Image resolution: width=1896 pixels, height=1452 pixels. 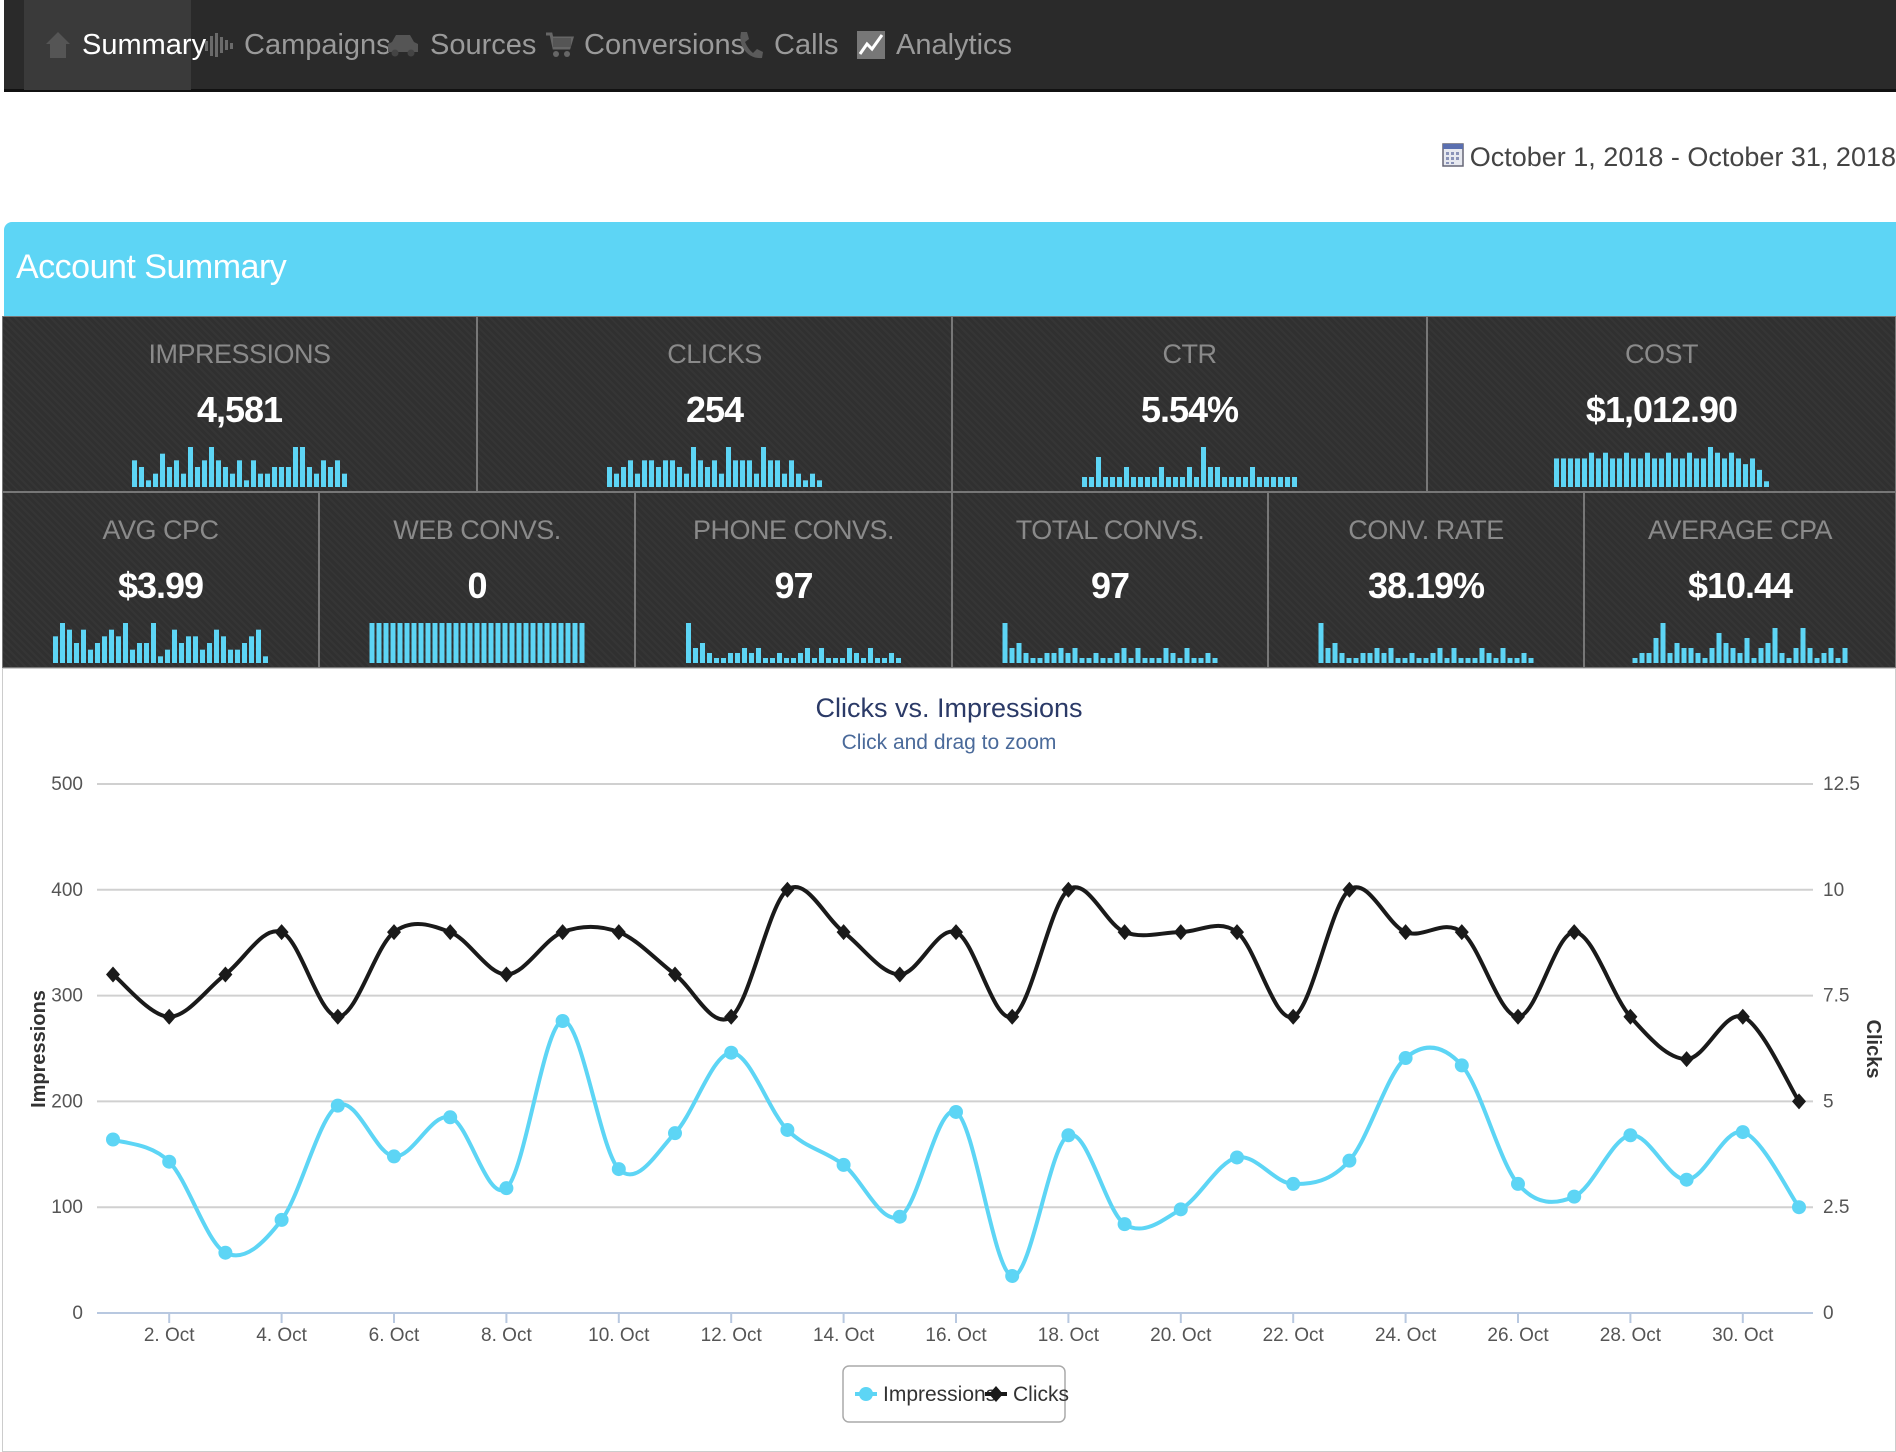 I want to click on nav-campaigns: Campaigns, so click(x=297, y=45).